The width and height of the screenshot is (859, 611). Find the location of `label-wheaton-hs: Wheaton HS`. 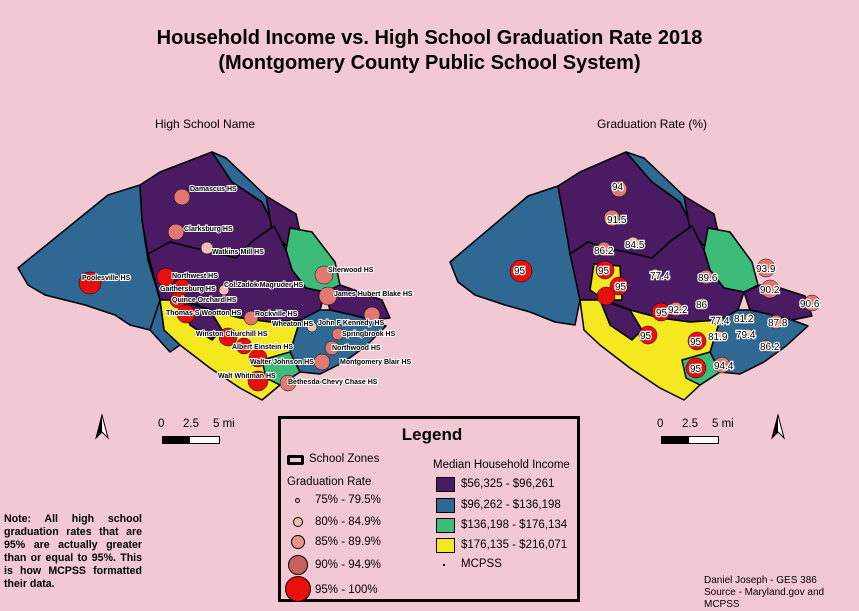

label-wheaton-hs: Wheaton HS is located at coordinates (293, 324).